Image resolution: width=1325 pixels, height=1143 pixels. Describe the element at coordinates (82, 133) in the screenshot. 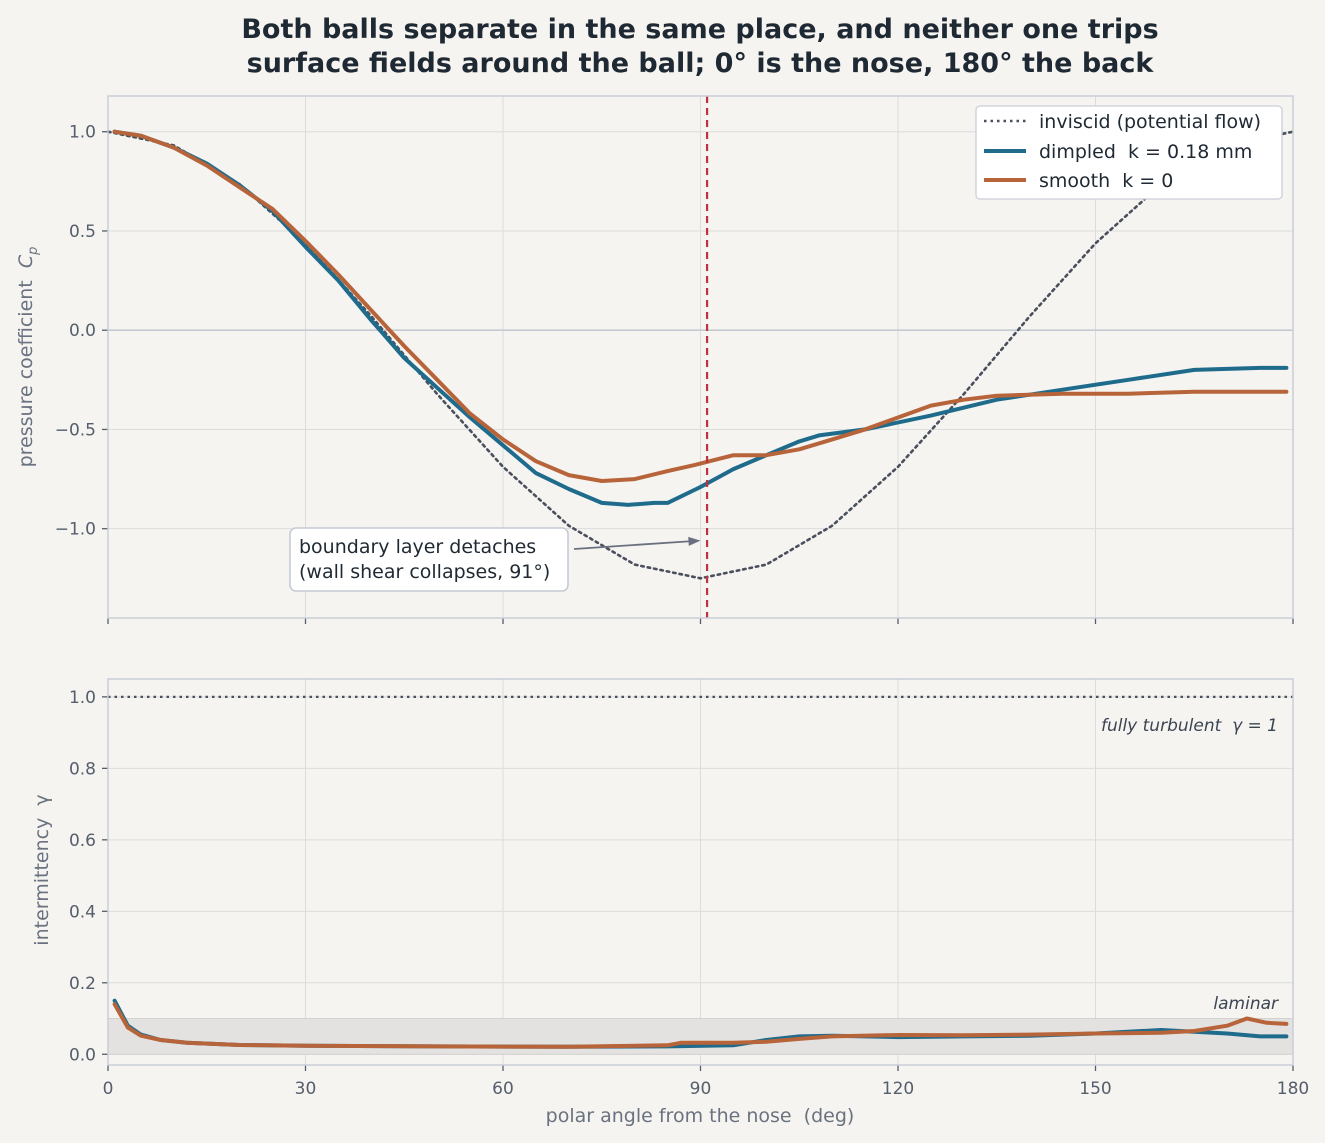

I see `cp-y-tick-label-0: 1.0` at that location.